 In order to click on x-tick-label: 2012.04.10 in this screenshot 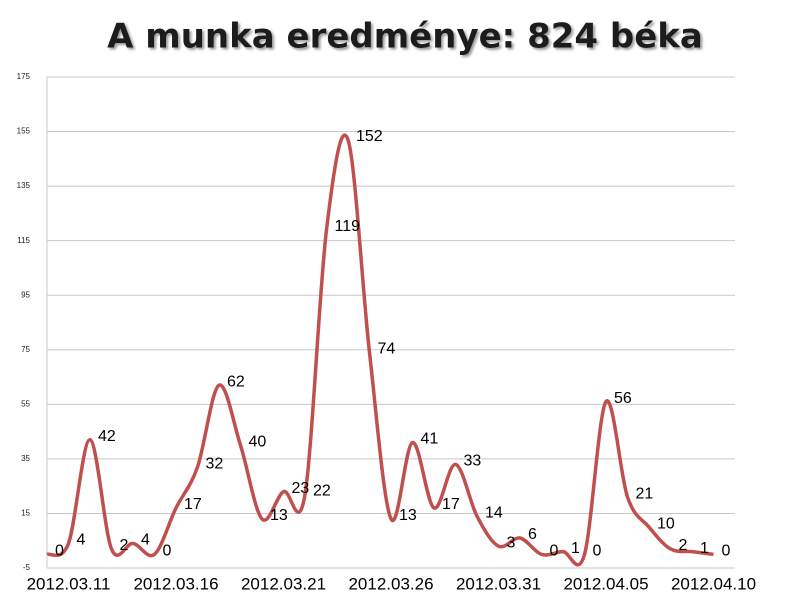, I will do `click(713, 583)`.